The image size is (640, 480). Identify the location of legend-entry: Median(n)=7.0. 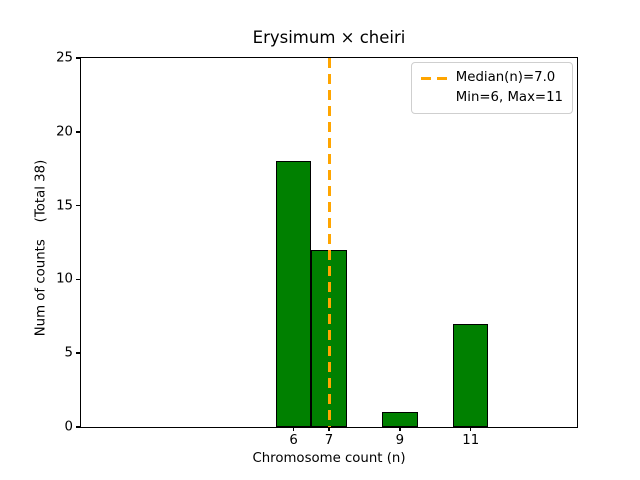
(491, 78).